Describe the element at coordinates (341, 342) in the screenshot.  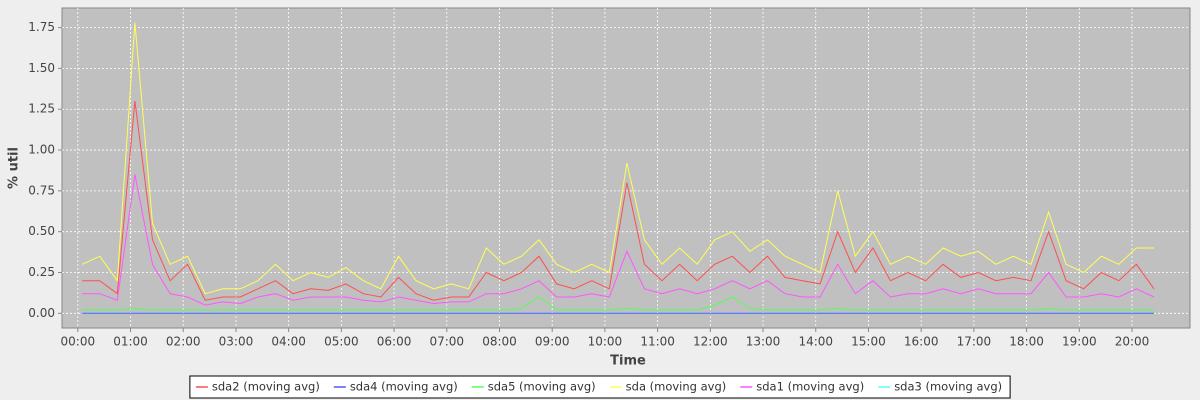
I see `x-tick-label: 05:00` at that location.